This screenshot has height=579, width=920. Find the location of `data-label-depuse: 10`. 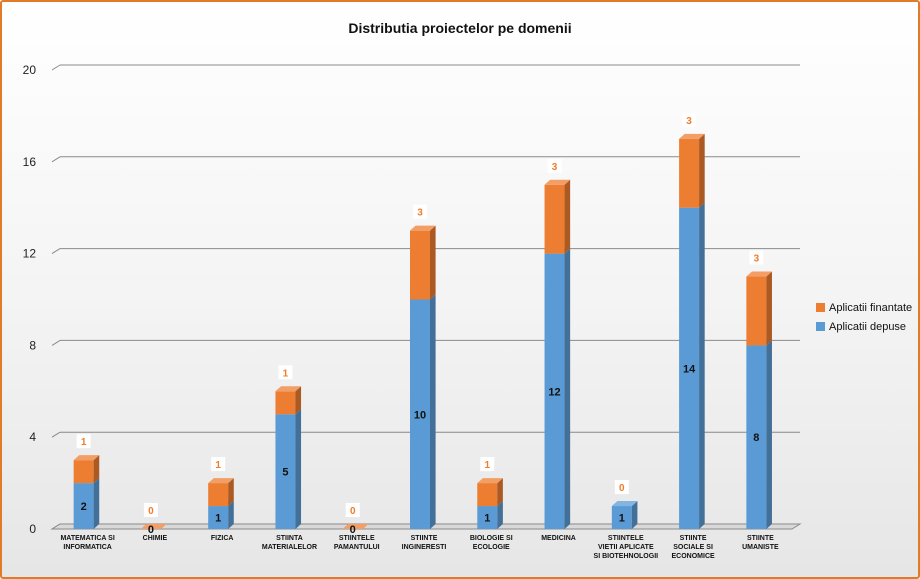

data-label-depuse: 10 is located at coordinates (420, 415).